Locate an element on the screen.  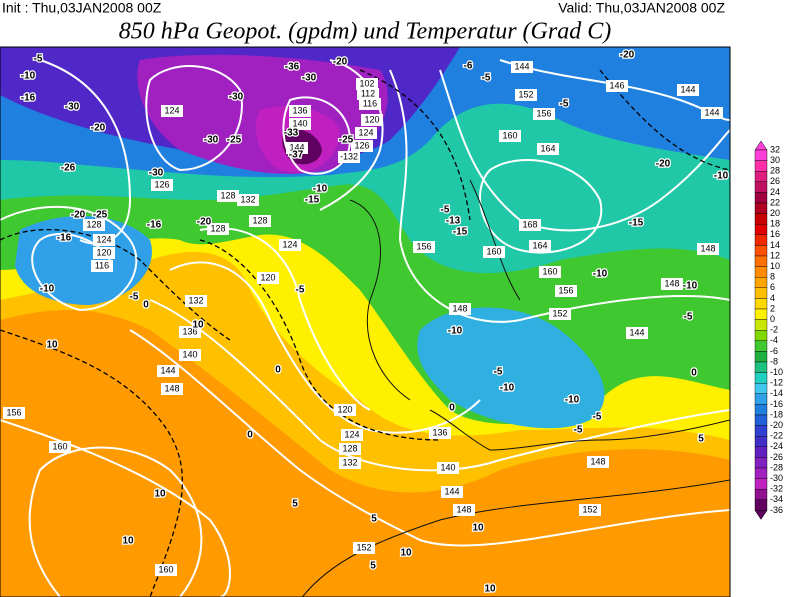
colorbar-label: -12 is located at coordinates (776, 383).